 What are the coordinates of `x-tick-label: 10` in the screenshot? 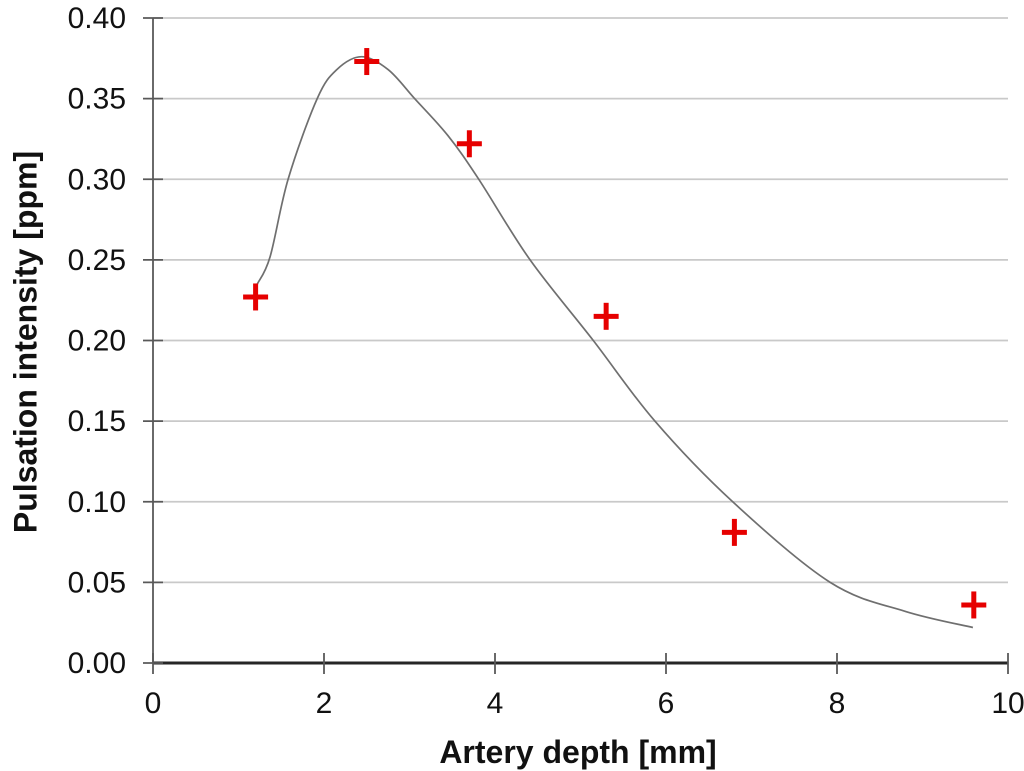 It's located at (1007, 703).